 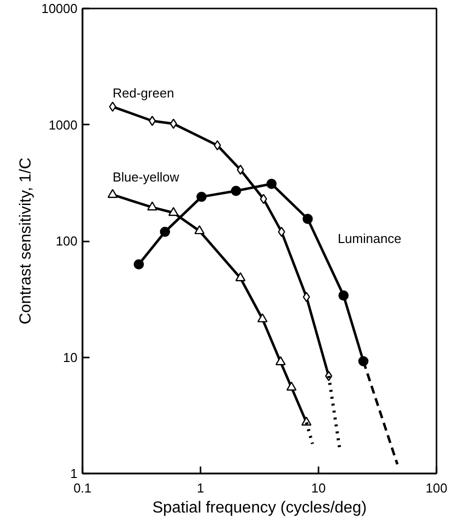 What do you see at coordinates (437, 488) in the screenshot?
I see `x-tick-label: 100` at bounding box center [437, 488].